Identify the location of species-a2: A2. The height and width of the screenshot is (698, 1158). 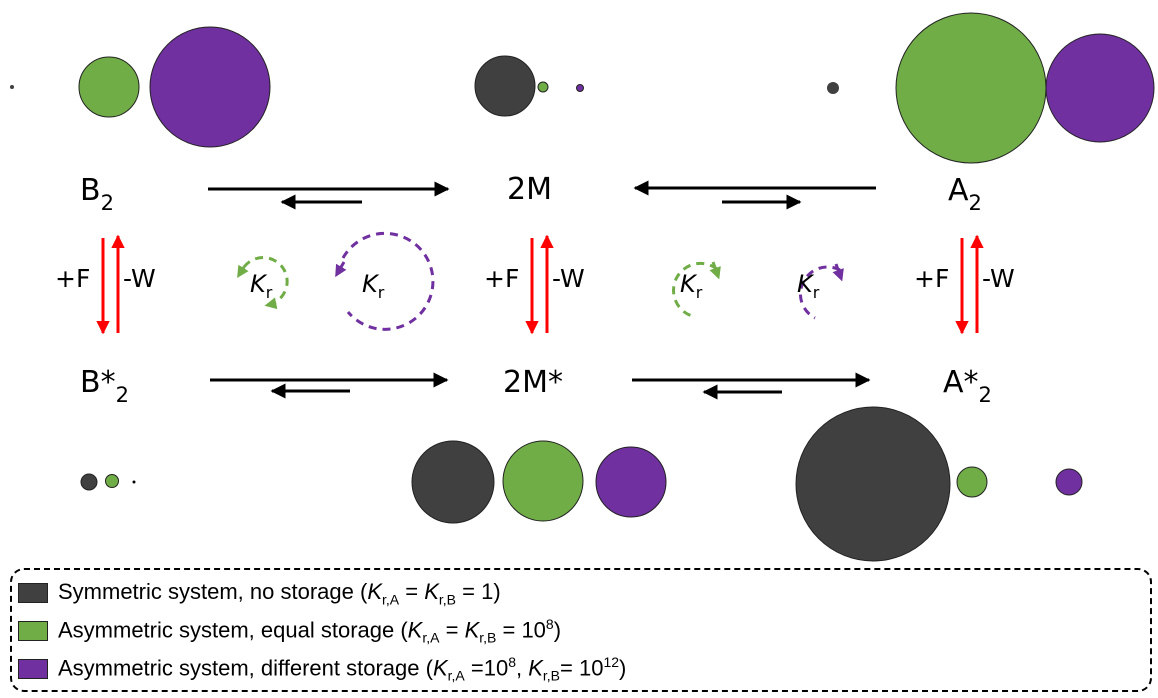
(965, 194).